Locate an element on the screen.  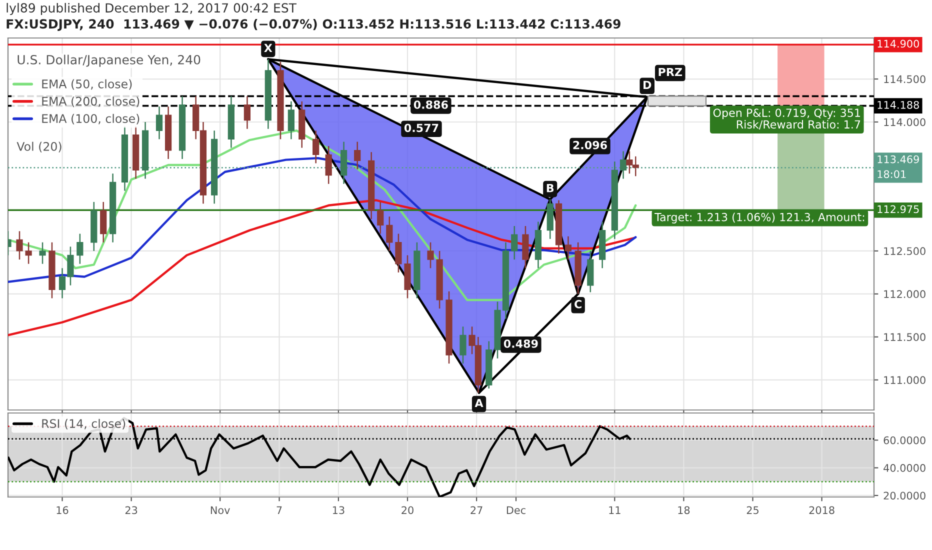
legend-label: EMA (100, close) is located at coordinates (91, 119).